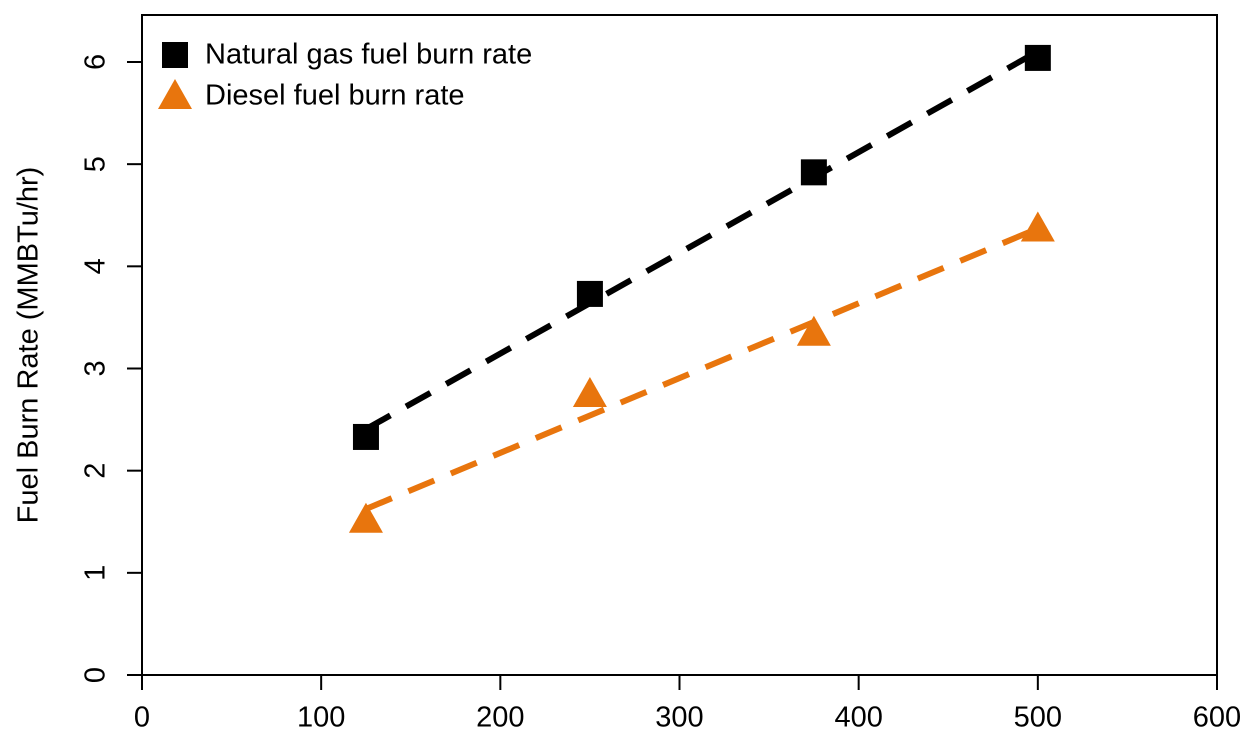  What do you see at coordinates (96, 675) in the screenshot?
I see `y-tick-label: 0` at bounding box center [96, 675].